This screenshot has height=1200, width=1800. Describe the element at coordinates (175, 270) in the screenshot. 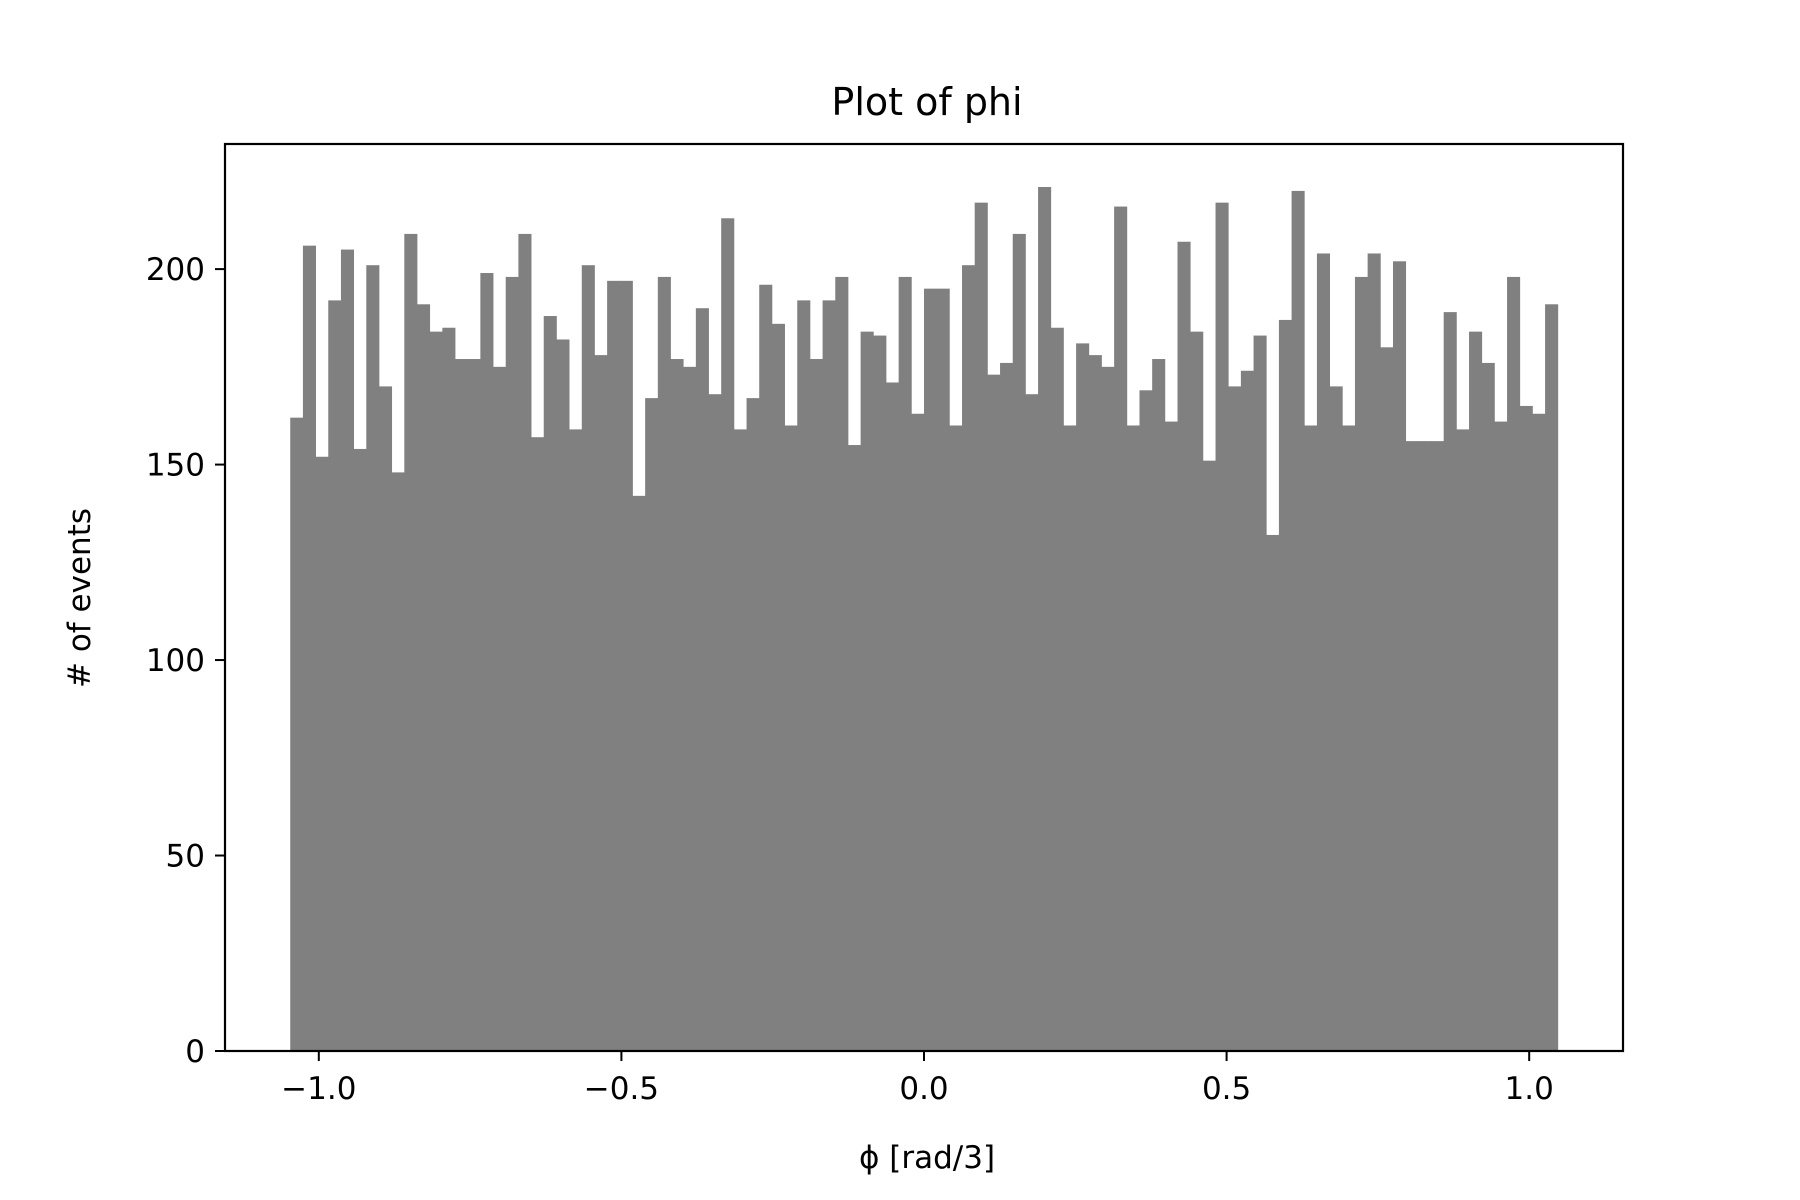

I see `y-tick-label: 200` at that location.